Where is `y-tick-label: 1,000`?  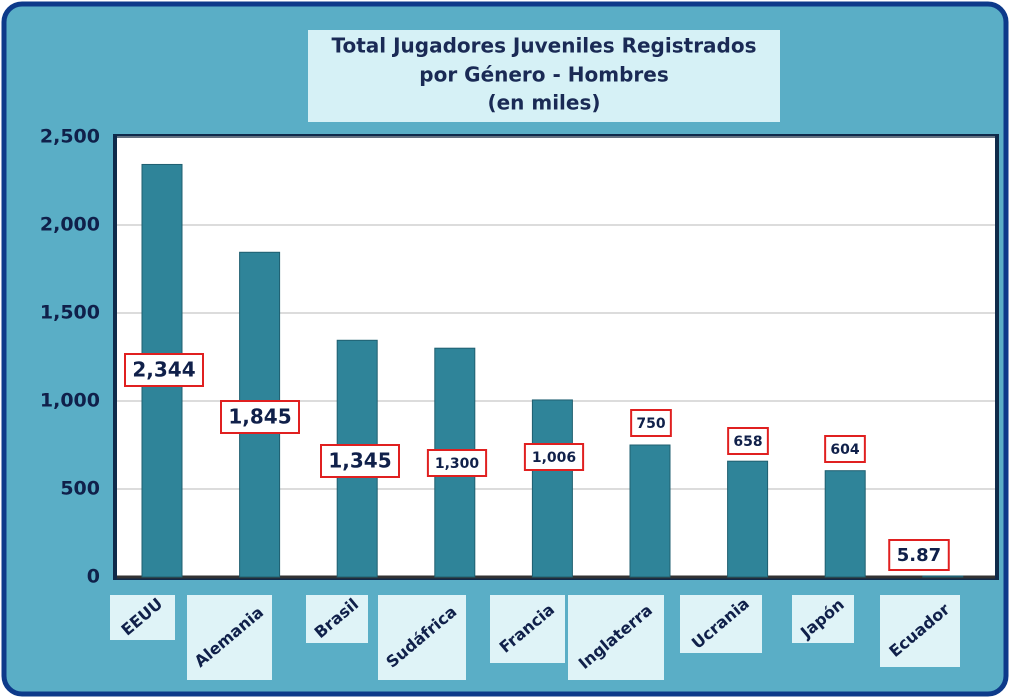
y-tick-label: 1,000 is located at coordinates (70, 401).